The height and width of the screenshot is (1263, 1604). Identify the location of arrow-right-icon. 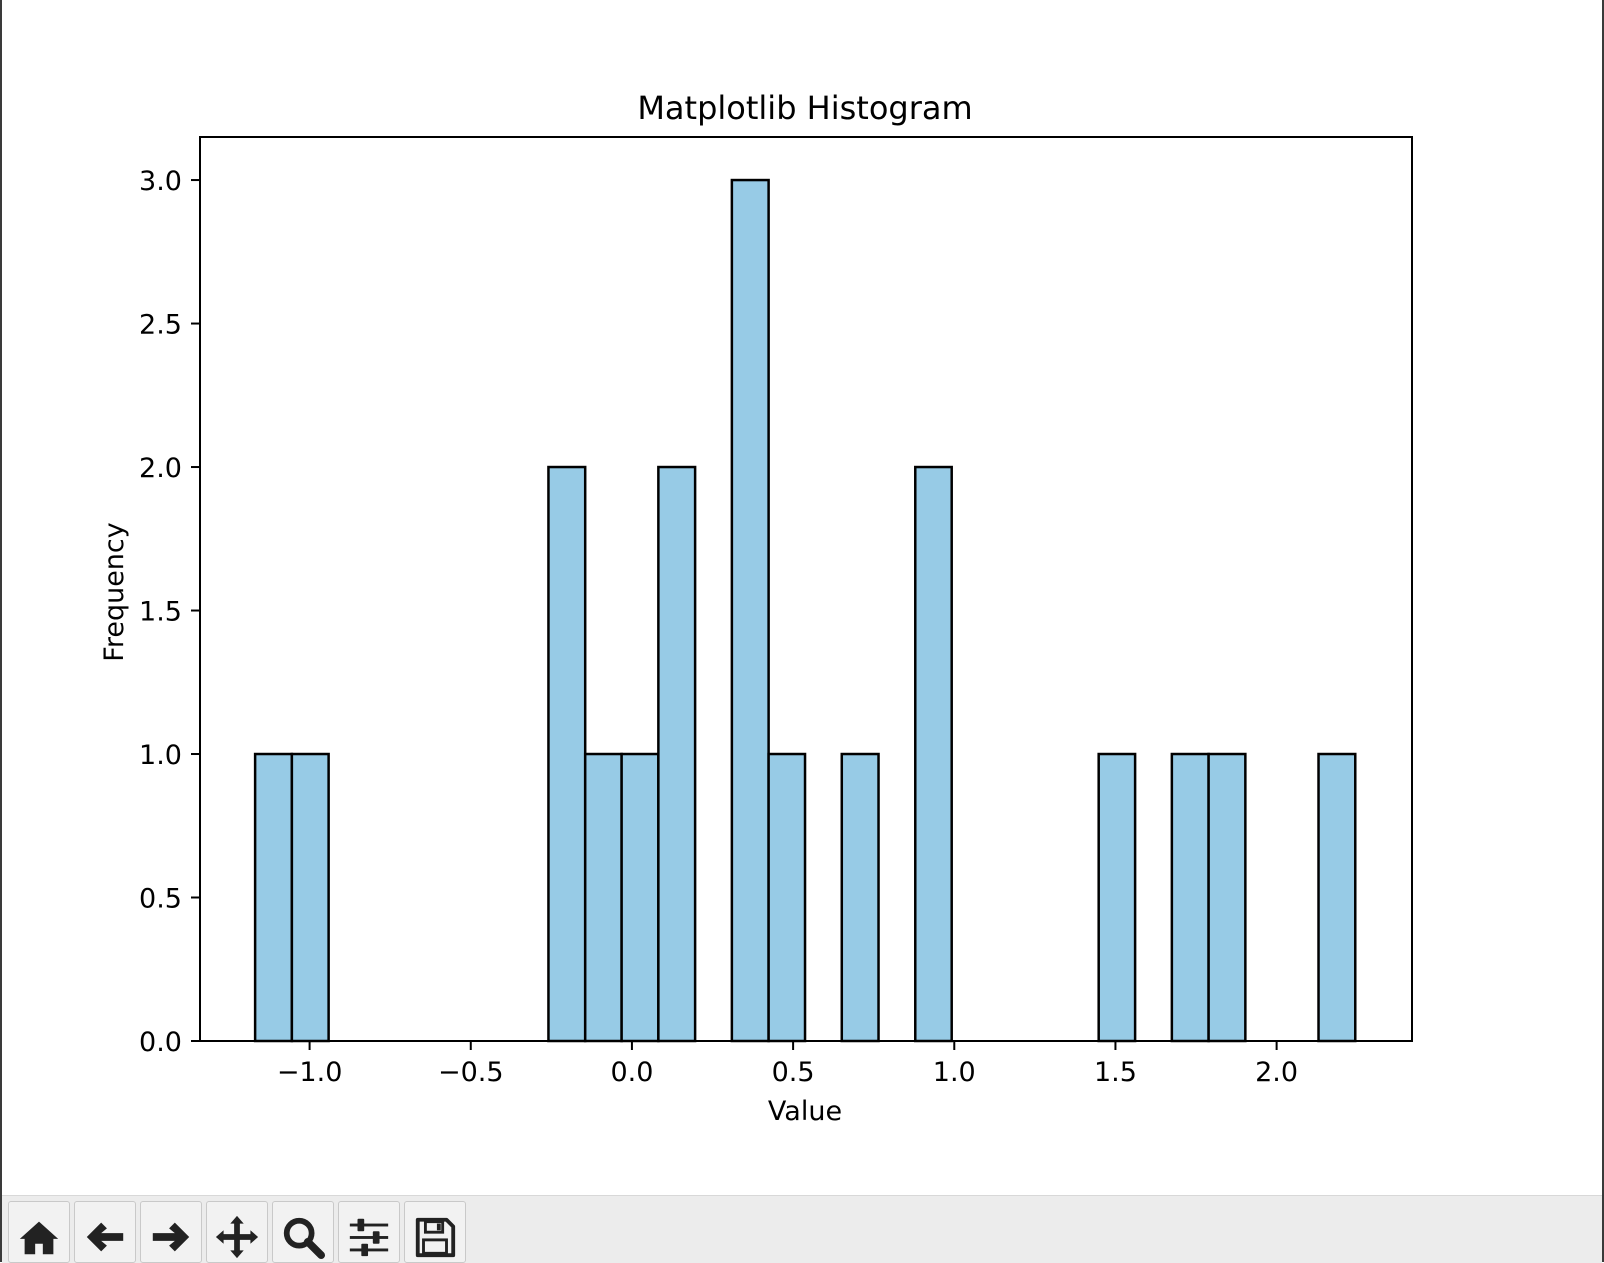
(171, 1237).